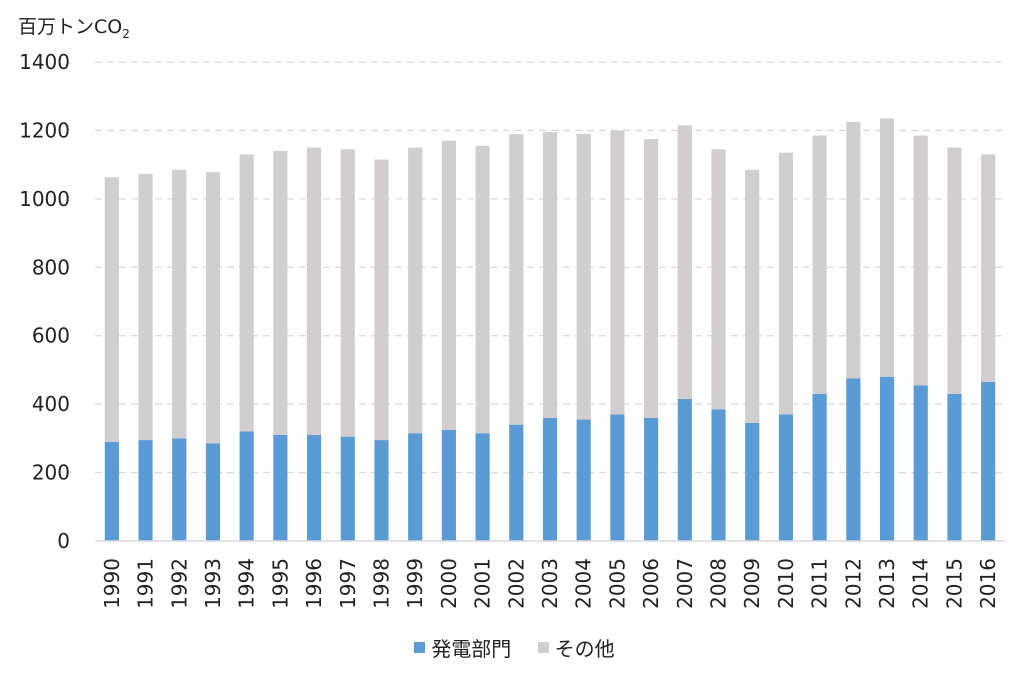 This screenshot has height=678, width=1029. I want to click on legend-item-power: 発電部門, so click(462, 647).